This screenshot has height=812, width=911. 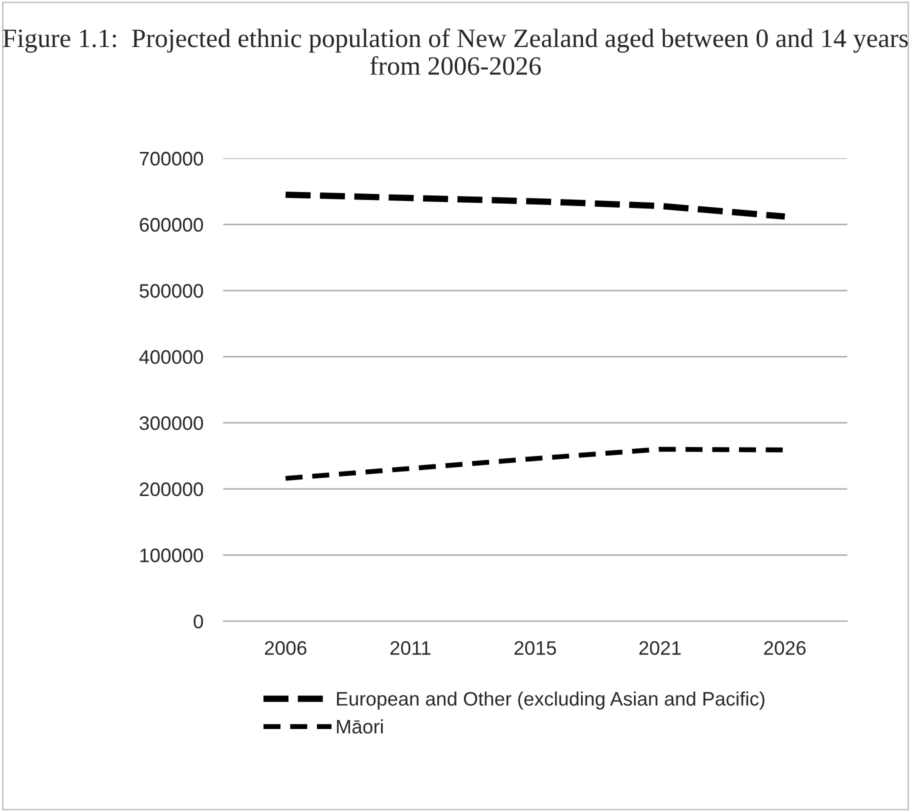 What do you see at coordinates (171, 225) in the screenshot?
I see `y-tick-label: 600000` at bounding box center [171, 225].